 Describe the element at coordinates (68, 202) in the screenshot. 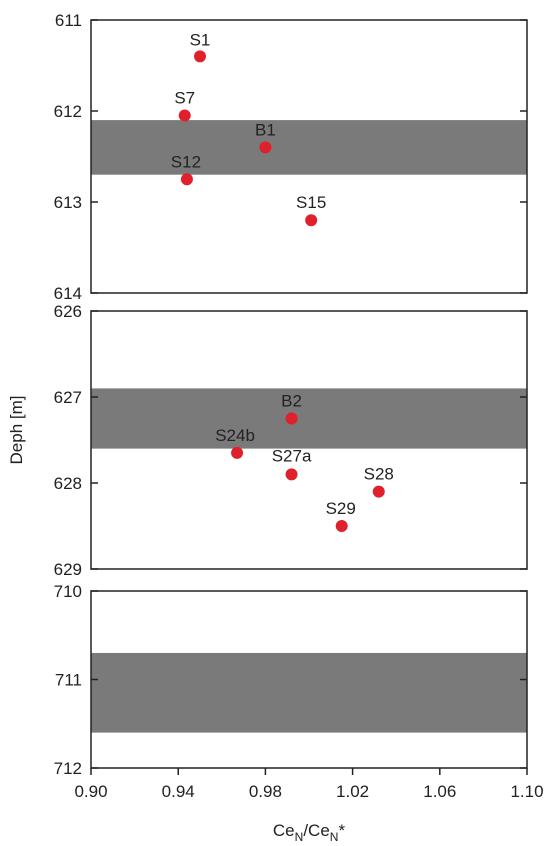

I see `y-tick-label: 613` at that location.